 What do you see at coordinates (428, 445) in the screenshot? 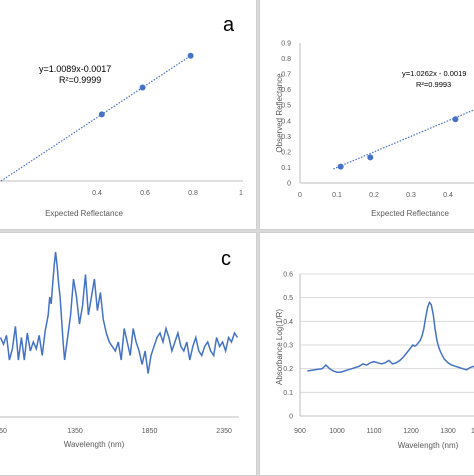
I see `chart-d-xlabel: Wavelength (nm)` at bounding box center [428, 445].